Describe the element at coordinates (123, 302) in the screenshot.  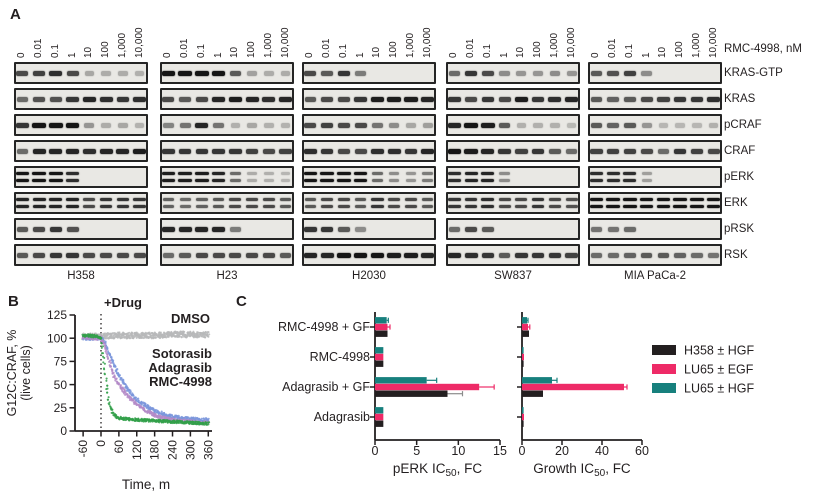
I see `drug-annotation: +Drug` at that location.